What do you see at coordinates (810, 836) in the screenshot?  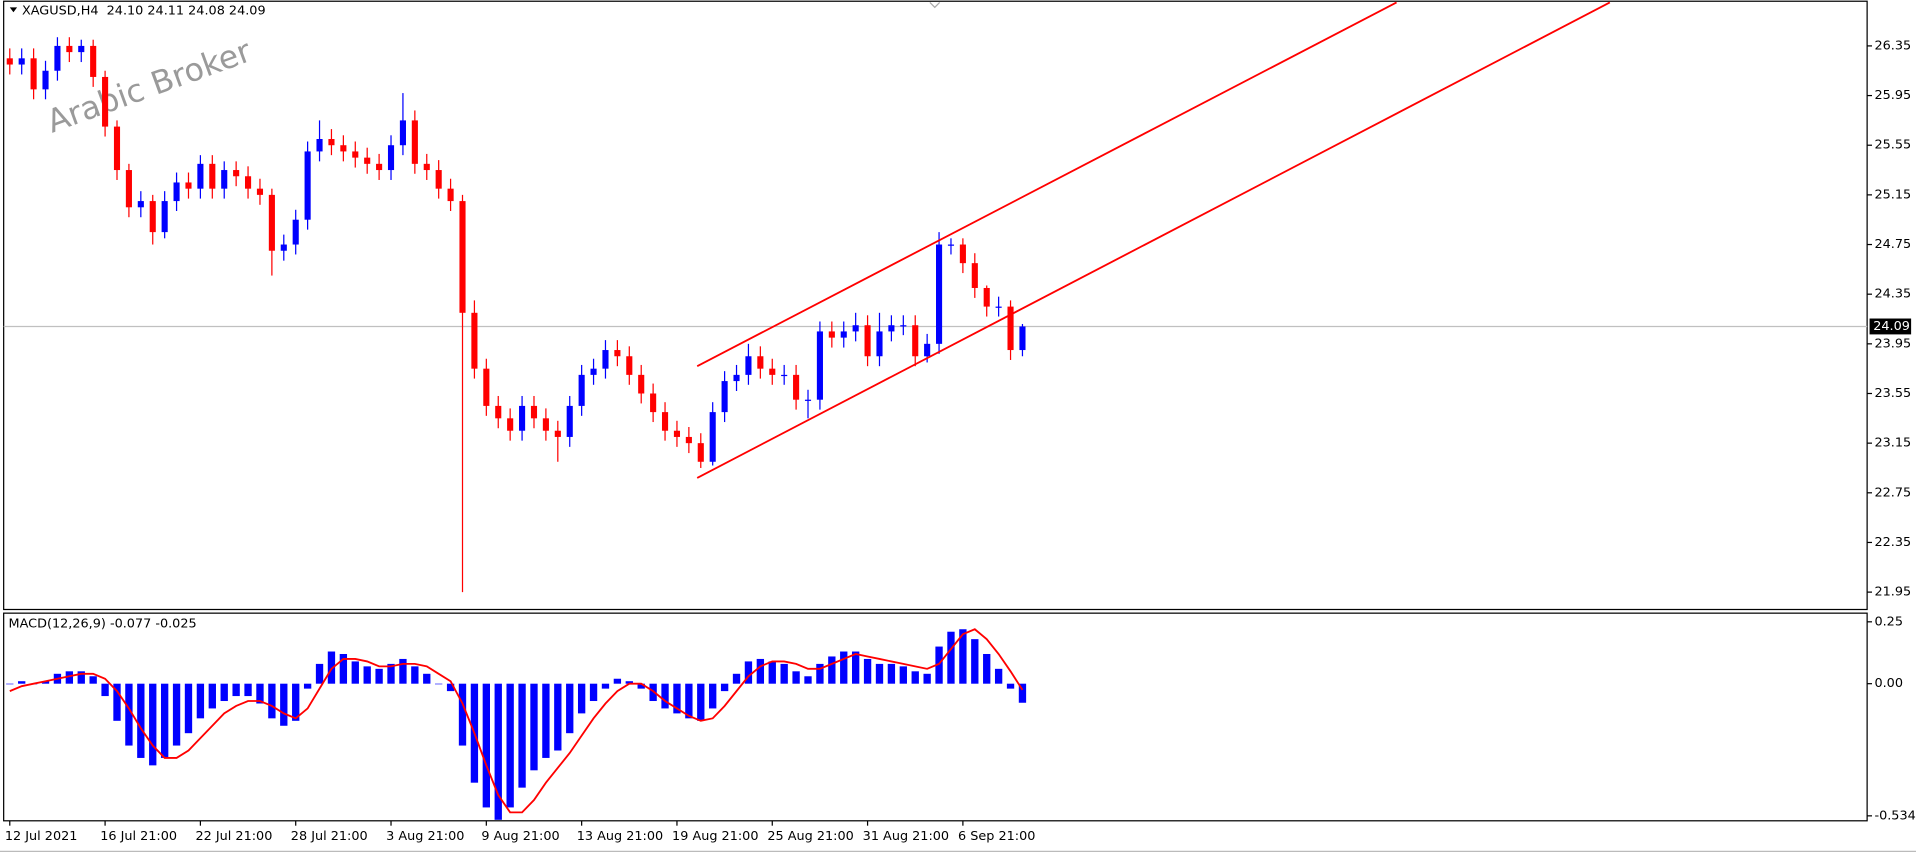 I see `x-tick-label: 25 Aug 21:00` at bounding box center [810, 836].